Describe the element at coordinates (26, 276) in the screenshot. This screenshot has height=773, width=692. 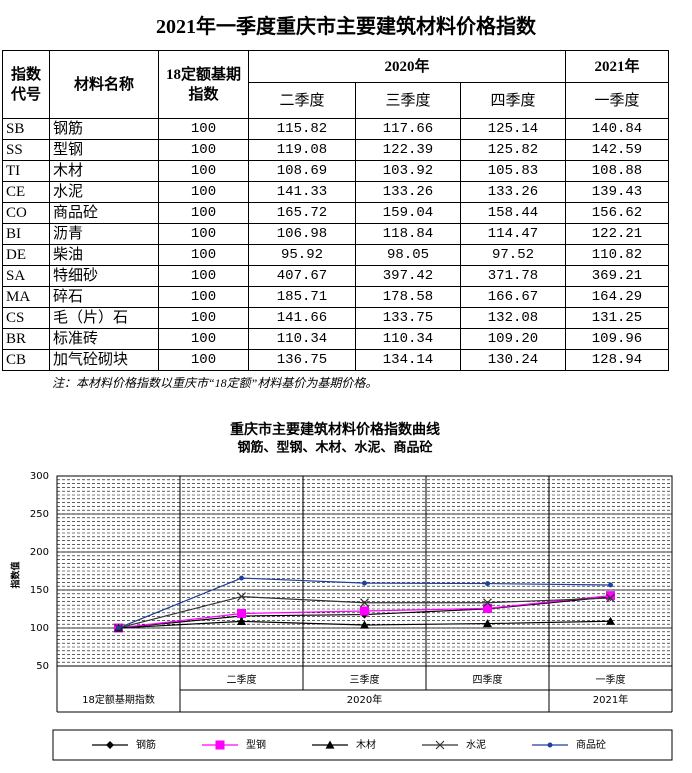
I see `table-cell: SA` at that location.